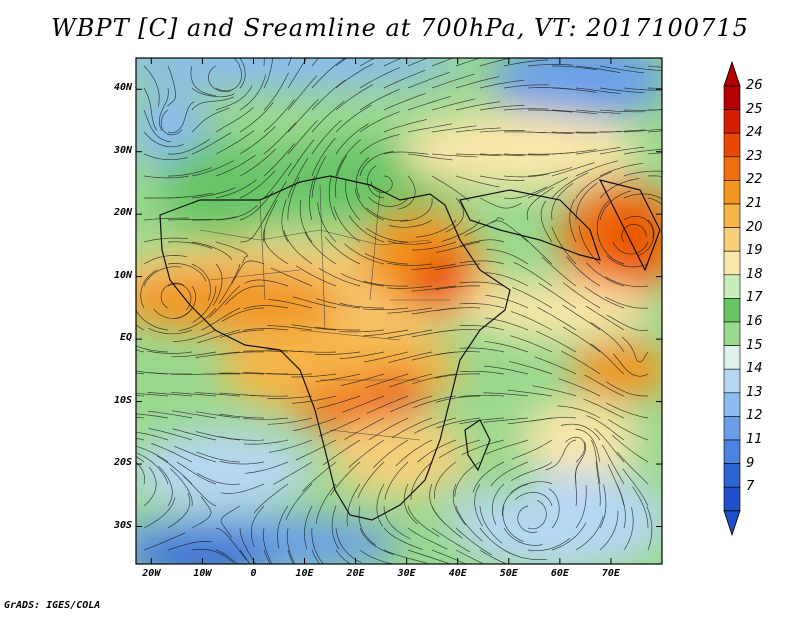  What do you see at coordinates (151, 573) in the screenshot?
I see `lon-label: 20W` at bounding box center [151, 573].